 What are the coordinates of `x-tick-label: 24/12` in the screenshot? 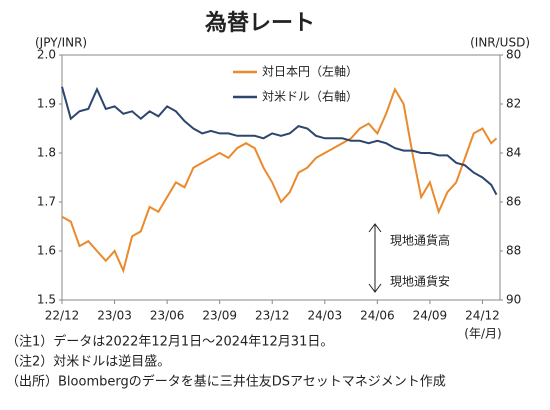 It's located at (482, 316).